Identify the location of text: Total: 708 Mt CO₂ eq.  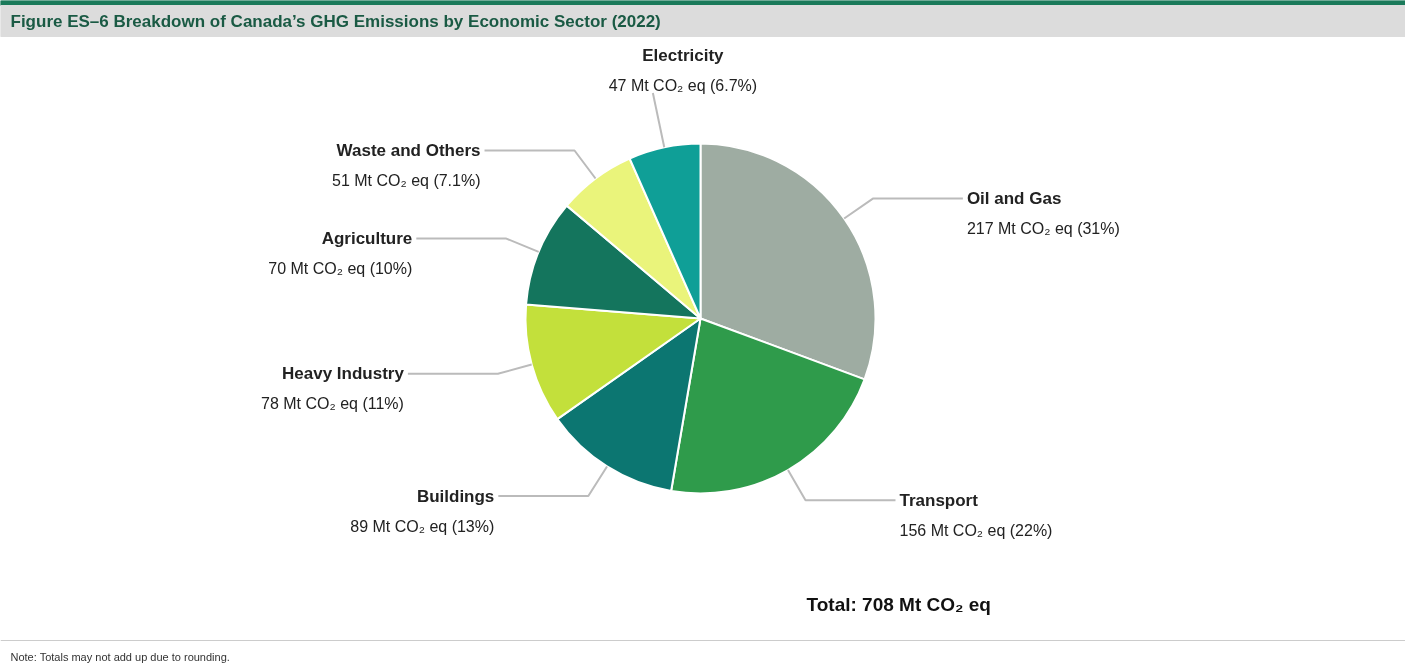
(898, 604).